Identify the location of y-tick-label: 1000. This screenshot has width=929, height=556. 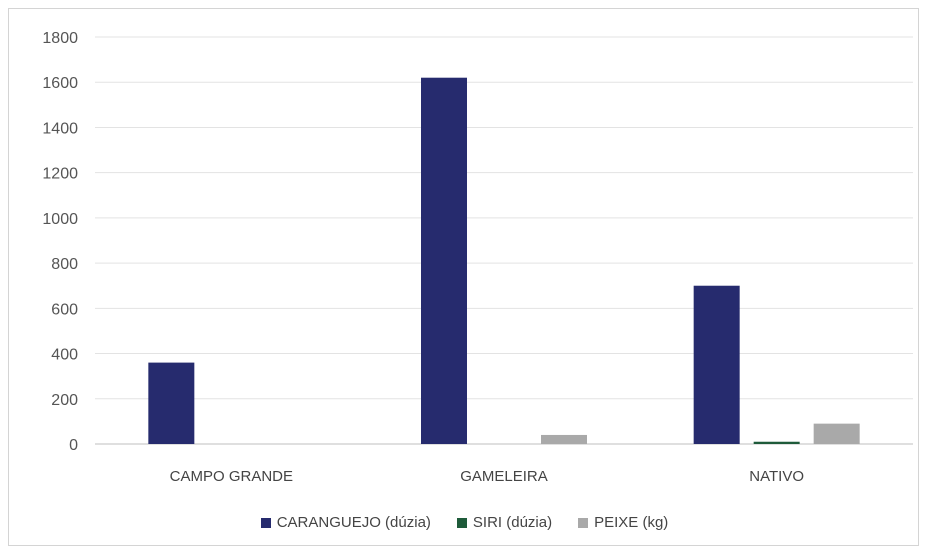
(60, 219).